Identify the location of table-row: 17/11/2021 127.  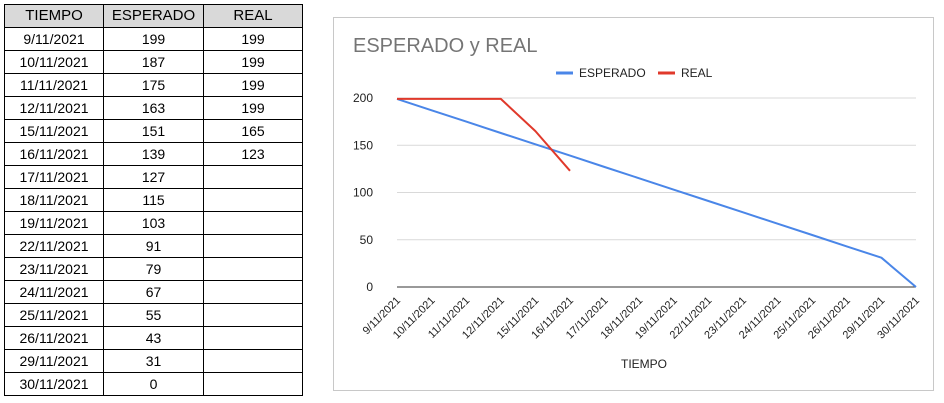
(153, 177).